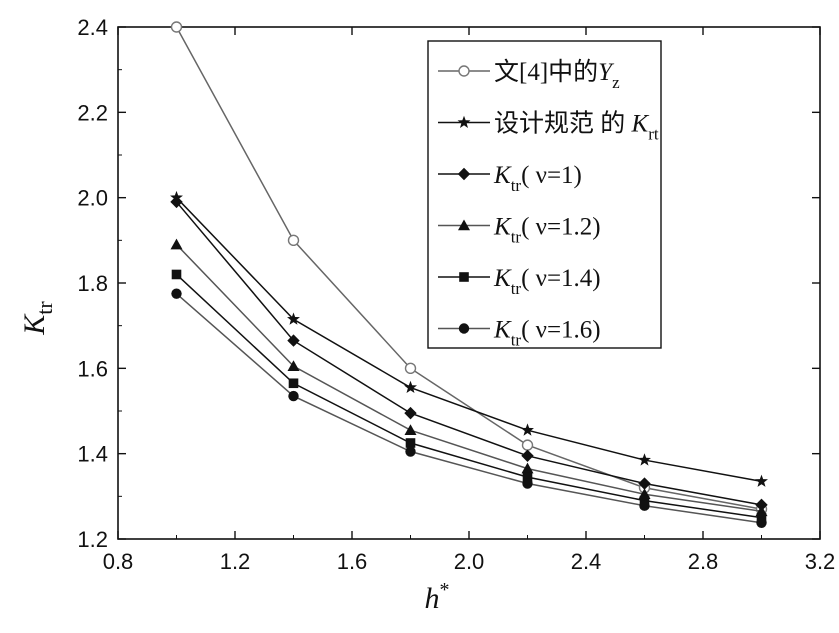  I want to click on legend-label-suffix: ( ν=1.2), so click(561, 227).